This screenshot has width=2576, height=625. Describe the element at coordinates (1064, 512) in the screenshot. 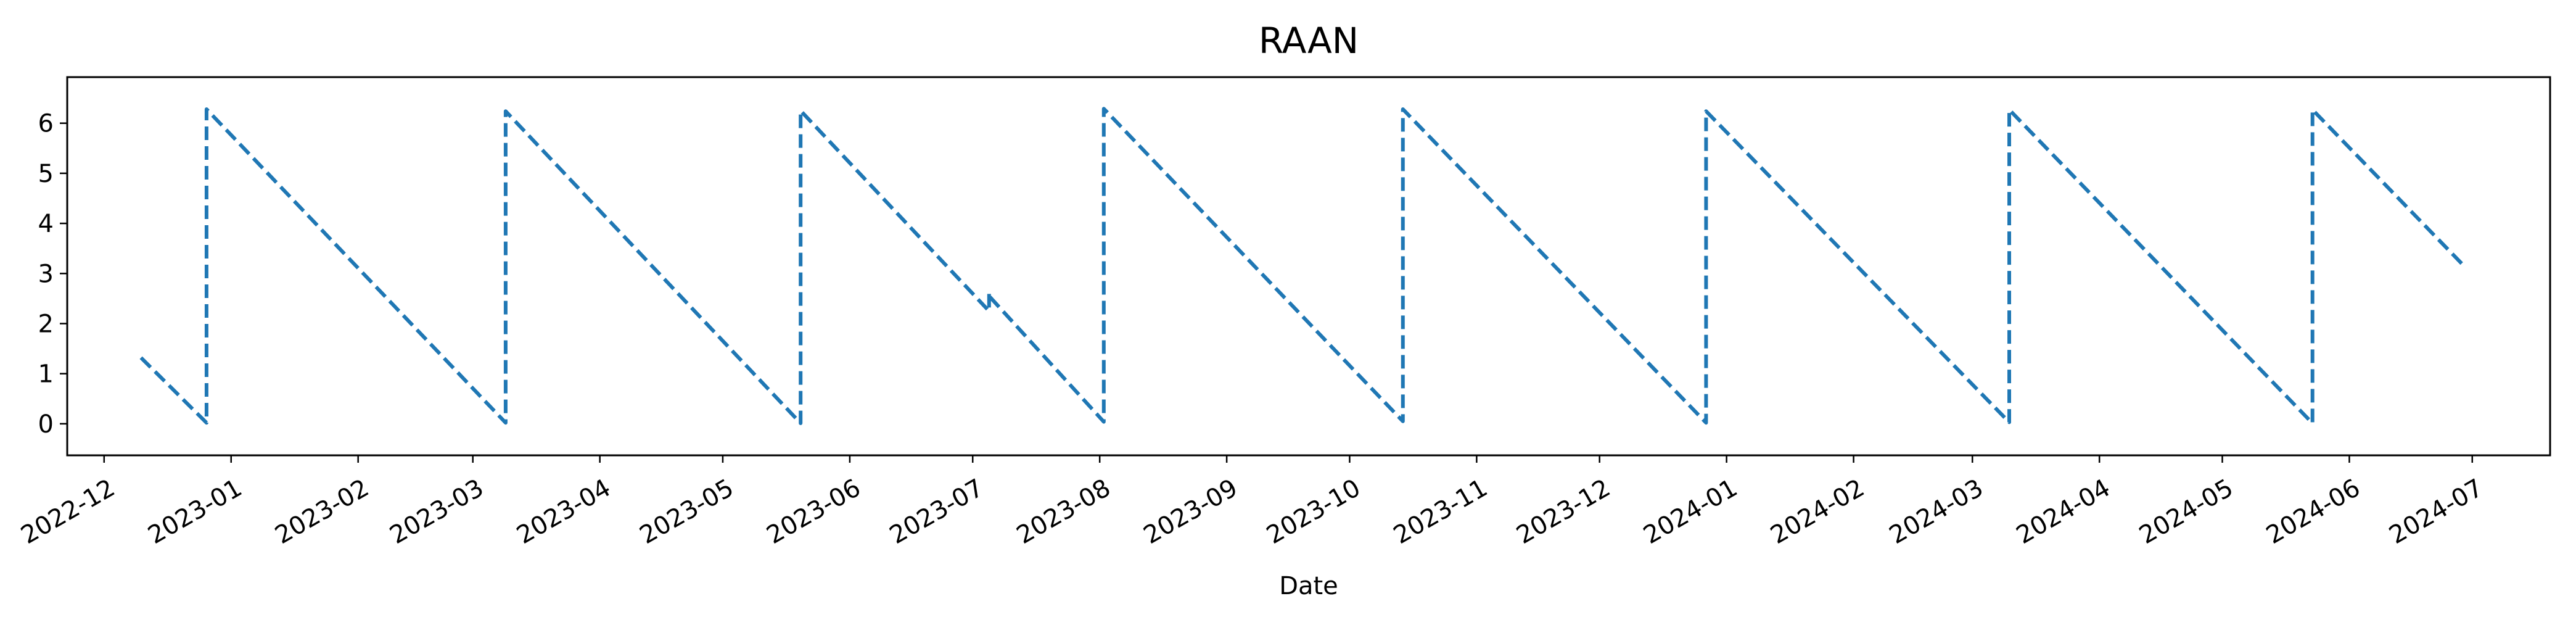

I see `x-tick-label: 2023-08` at that location.